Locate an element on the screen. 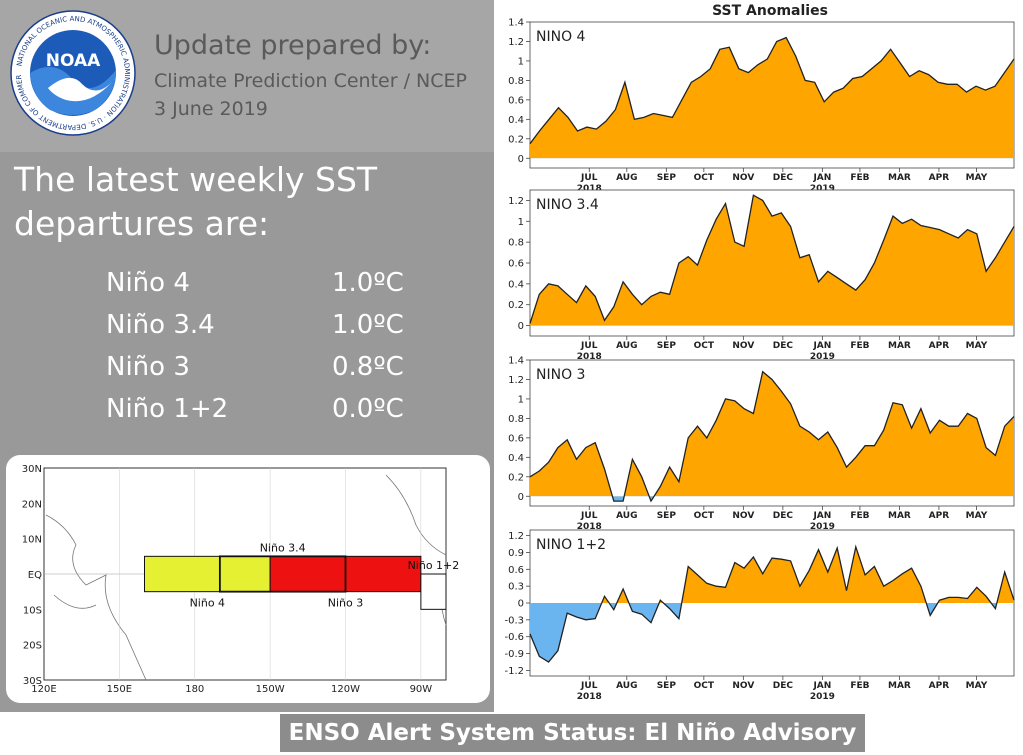 Image resolution: width=1023 pixels, height=755 pixels. coastline-west is located at coordinates (96, 597).